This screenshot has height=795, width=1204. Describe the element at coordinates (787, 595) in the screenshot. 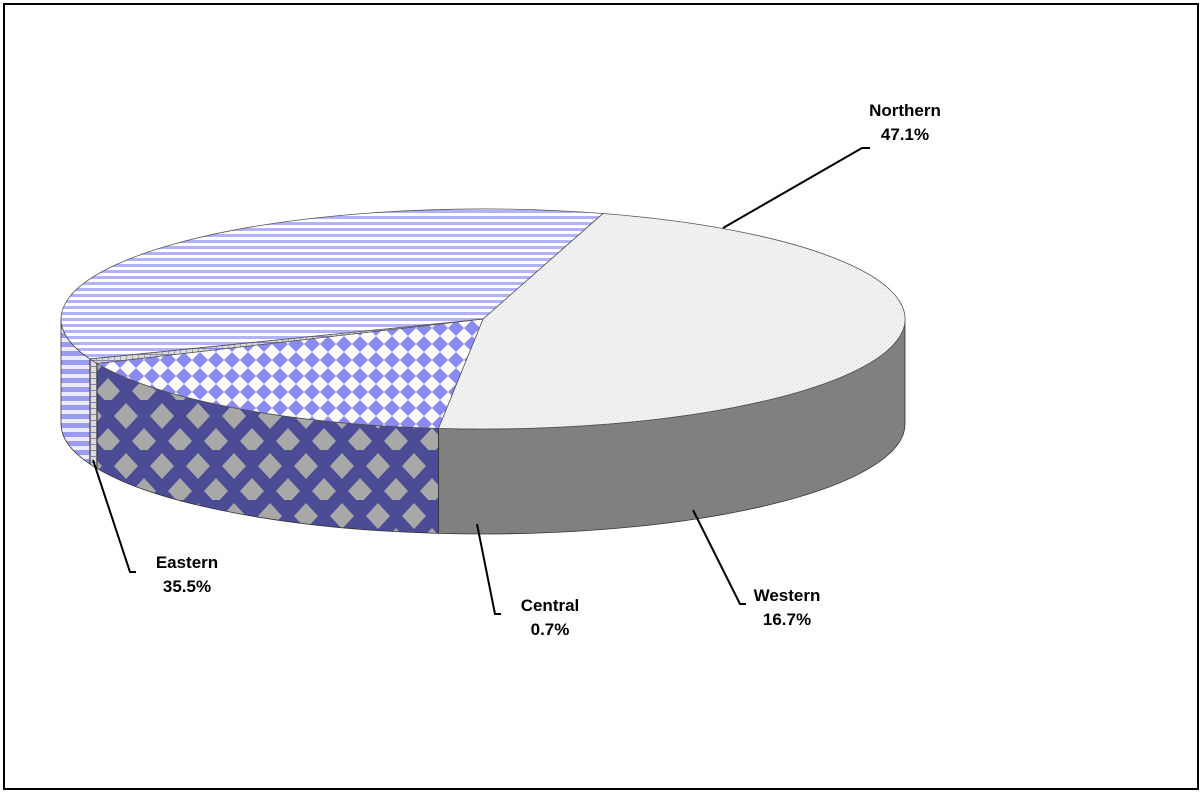

I see `label-name-western: Western` at that location.